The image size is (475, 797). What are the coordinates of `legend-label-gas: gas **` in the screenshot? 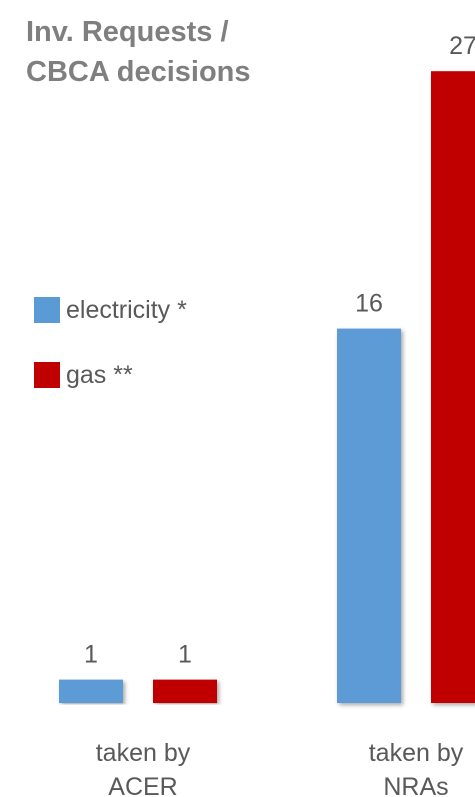 It's located at (99, 374).